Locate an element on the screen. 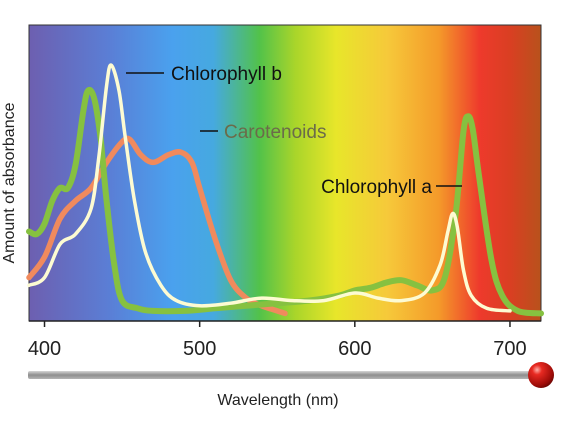 Image resolution: width=575 pixels, height=427 pixels. series-label-carotenoids: Carotenoids is located at coordinates (275, 132).